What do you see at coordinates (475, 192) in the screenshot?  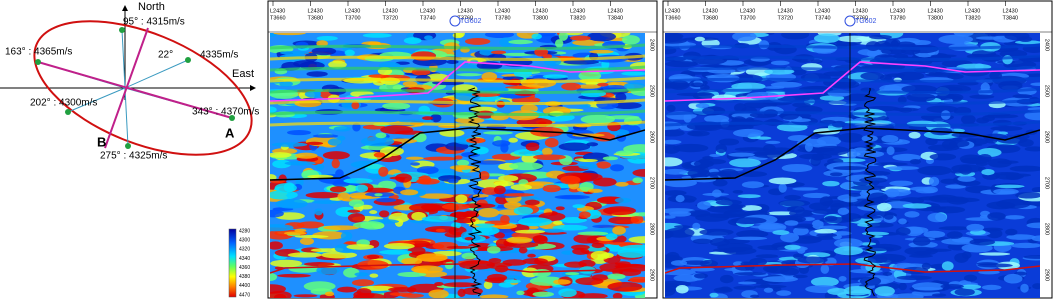 I see `well-log` at bounding box center [475, 192].